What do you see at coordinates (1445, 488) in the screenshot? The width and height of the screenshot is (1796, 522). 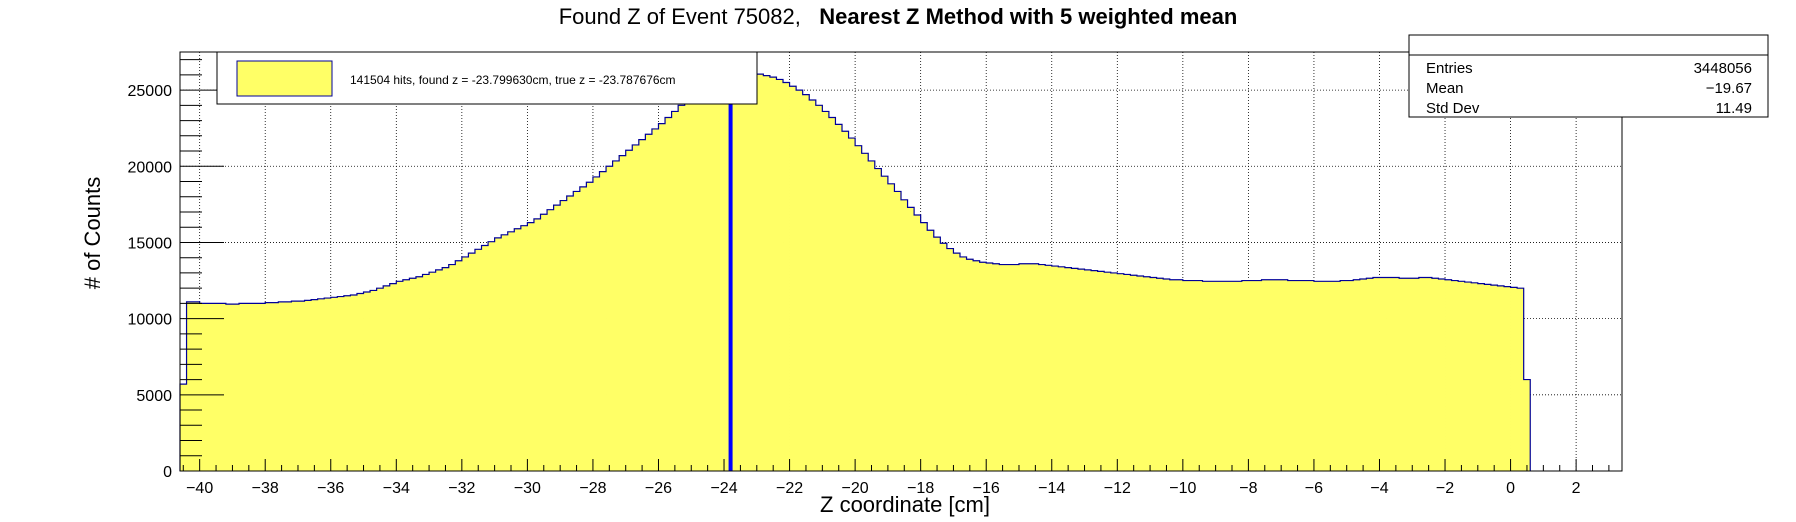 I see `x-tick-label: −2` at bounding box center [1445, 488].